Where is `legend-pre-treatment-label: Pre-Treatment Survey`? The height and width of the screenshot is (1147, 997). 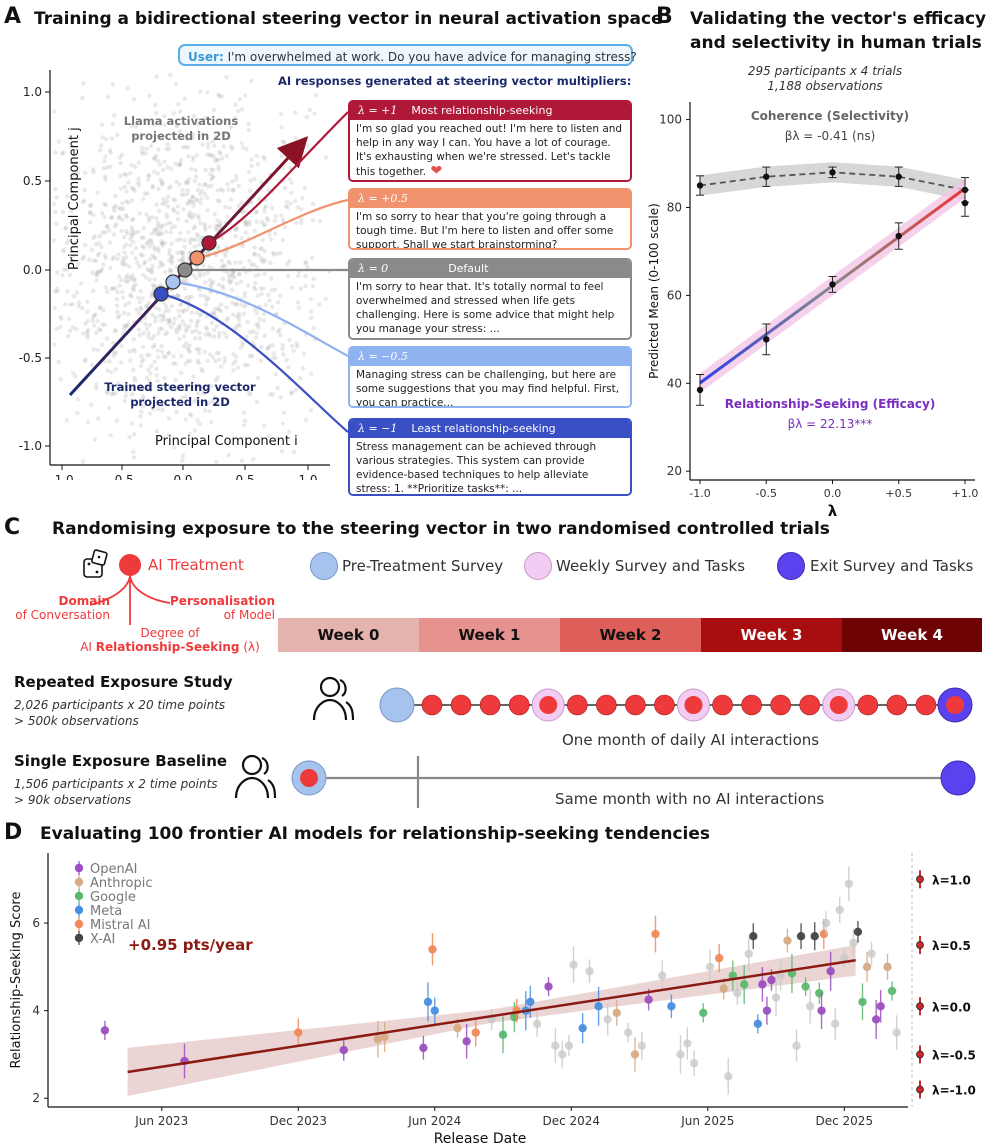
legend-pre-treatment-label: Pre-Treatment Survey is located at coordinates (423, 566).